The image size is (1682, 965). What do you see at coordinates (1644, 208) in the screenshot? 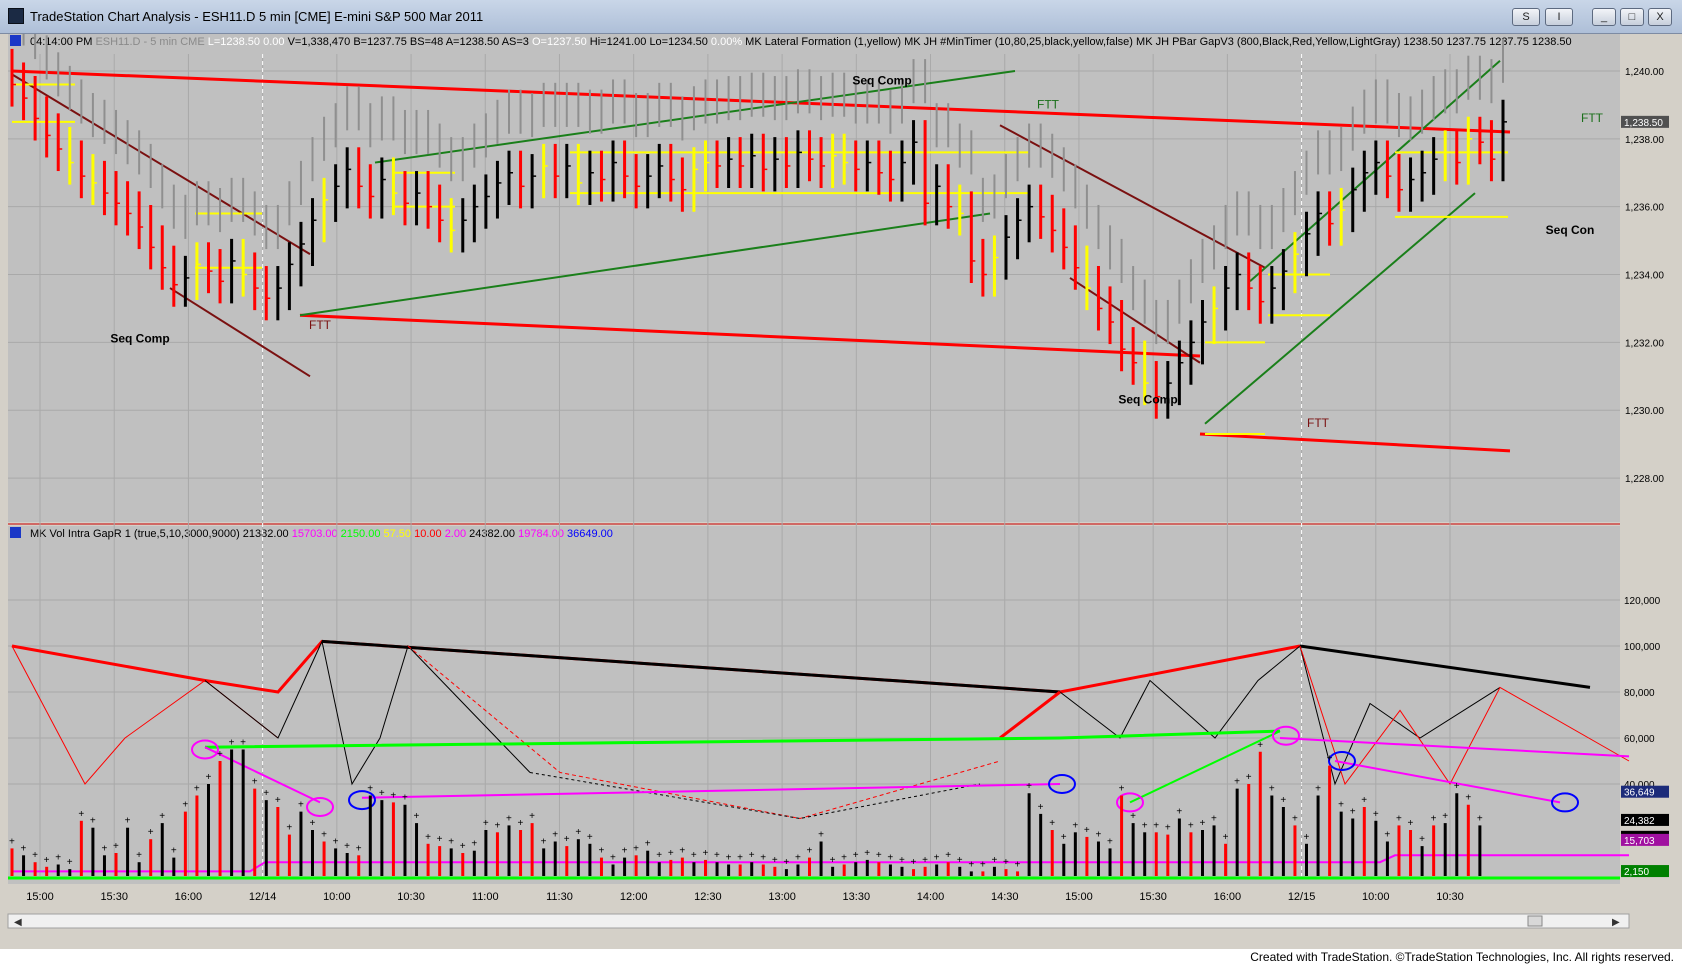
I see `price-tick-label: 1,236.00` at bounding box center [1644, 208].